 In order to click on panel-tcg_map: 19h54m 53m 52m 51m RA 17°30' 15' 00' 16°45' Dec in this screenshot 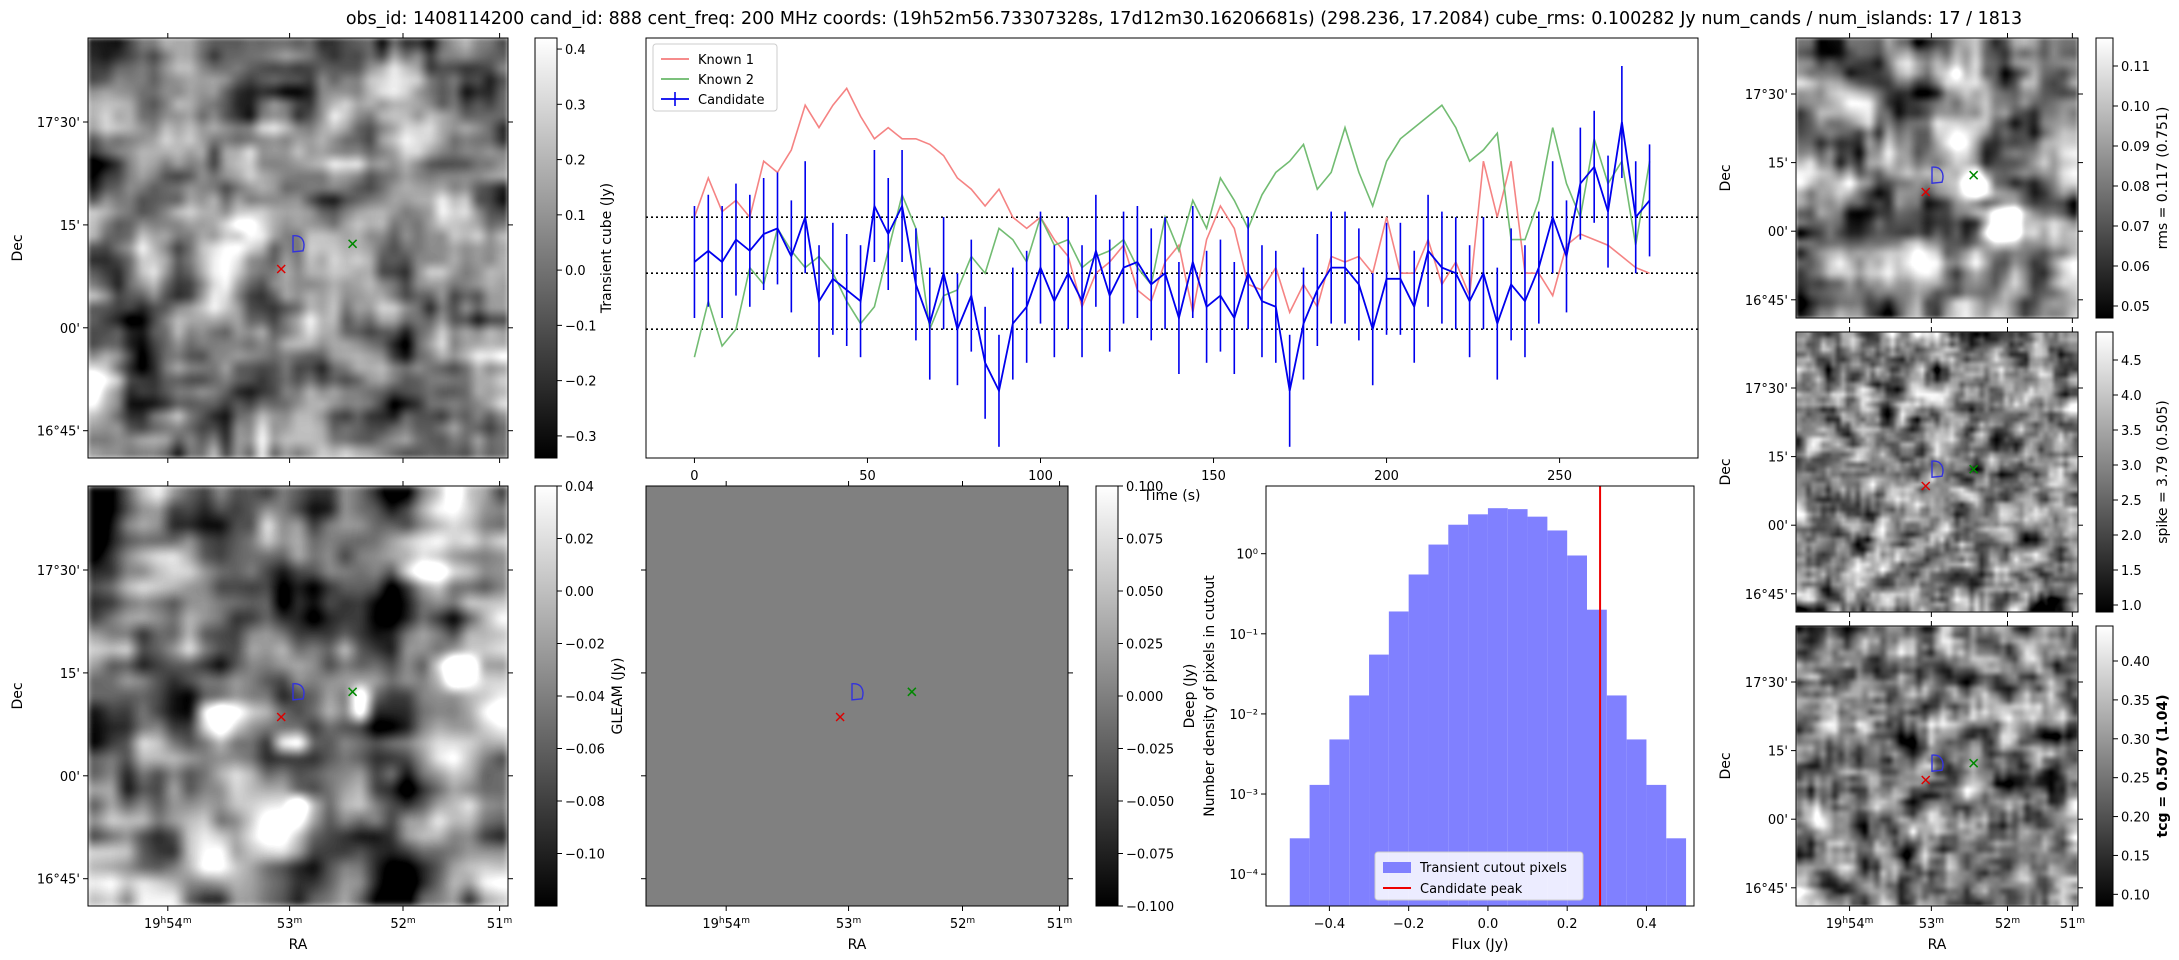, I will do `click(1901, 787)`.